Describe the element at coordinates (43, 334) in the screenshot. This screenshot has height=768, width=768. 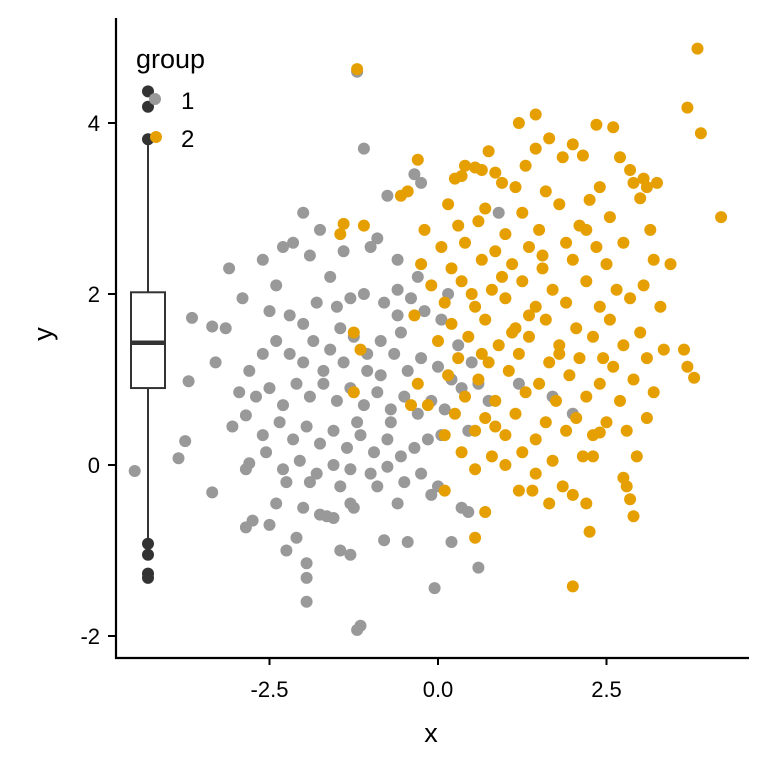
I see `y-axis-title: y` at that location.